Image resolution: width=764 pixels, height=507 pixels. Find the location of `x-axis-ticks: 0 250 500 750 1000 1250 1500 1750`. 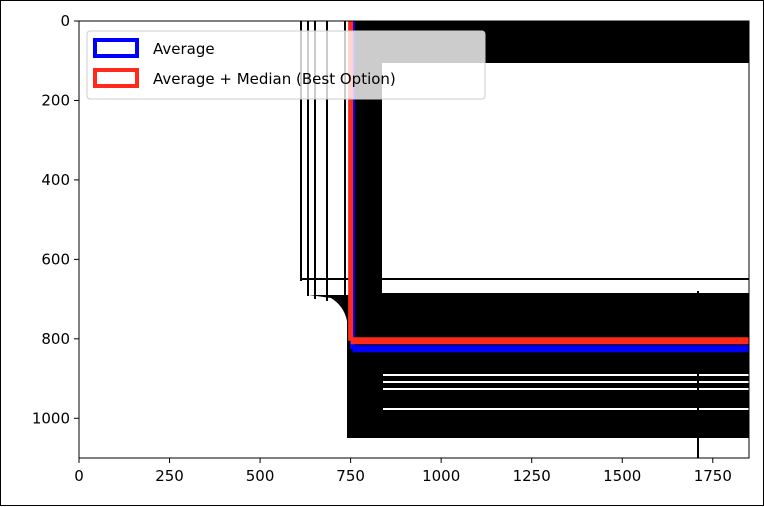

x-axis-ticks: 0 250 500 750 1000 1250 1500 1750 is located at coordinates (403, 471).